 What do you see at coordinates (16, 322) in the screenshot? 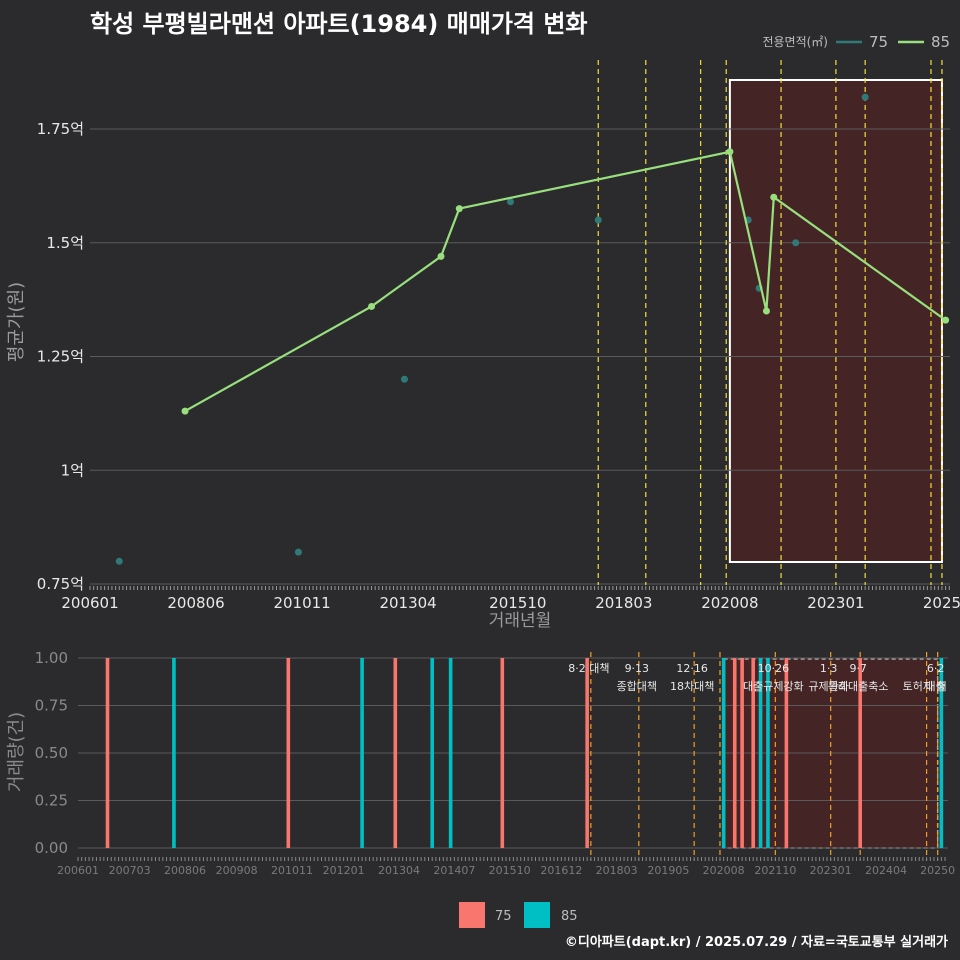
I see `y-axis-title: 평균가(원)` at bounding box center [16, 322].